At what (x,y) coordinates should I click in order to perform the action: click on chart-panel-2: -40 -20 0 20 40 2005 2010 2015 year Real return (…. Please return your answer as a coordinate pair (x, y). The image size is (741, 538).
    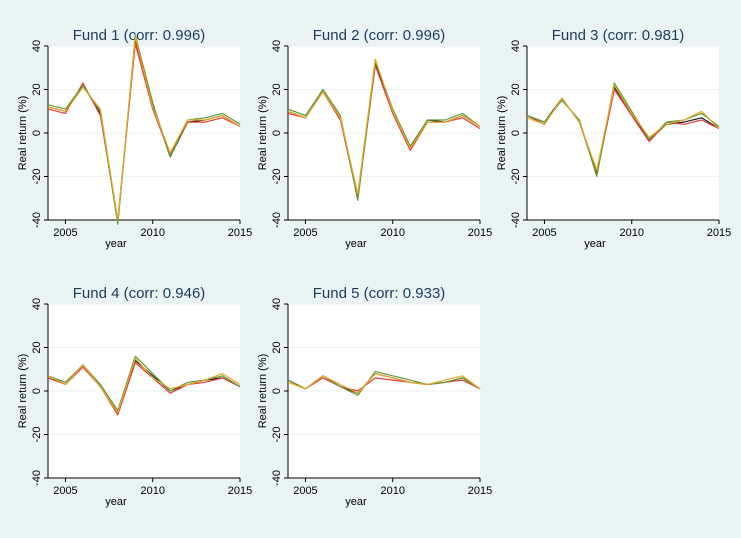
    Looking at the image, I should click on (374, 138).